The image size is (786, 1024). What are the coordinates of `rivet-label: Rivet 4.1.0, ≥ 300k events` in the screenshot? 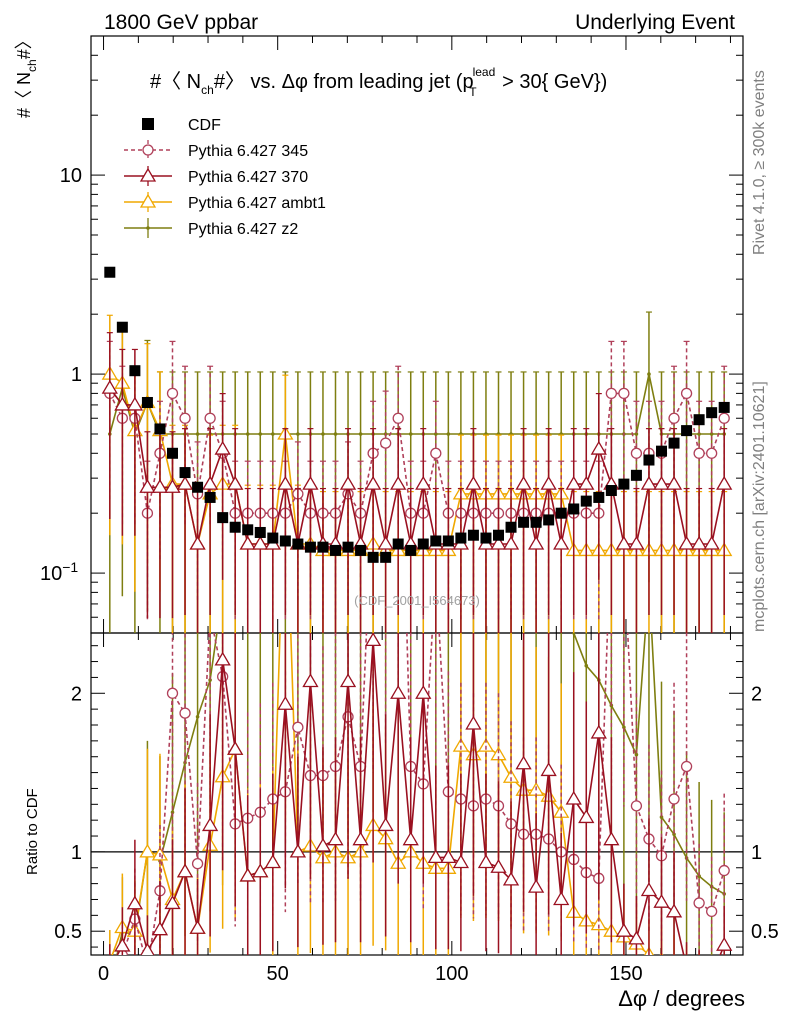 It's located at (759, 162).